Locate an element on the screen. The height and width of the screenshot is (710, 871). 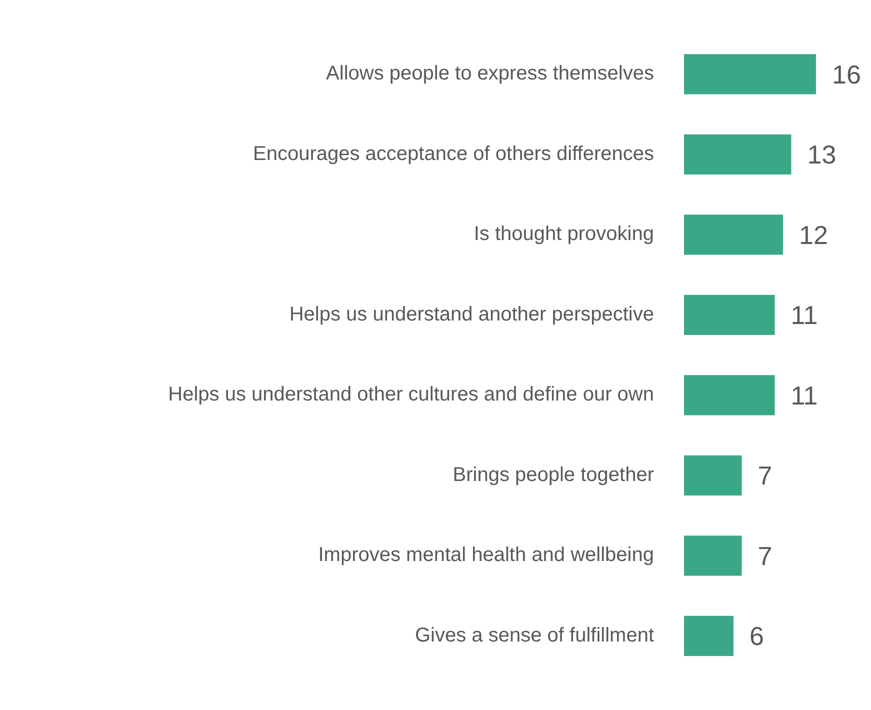
y-tick-label: Helps us understand another perspective is located at coordinates (471, 314).